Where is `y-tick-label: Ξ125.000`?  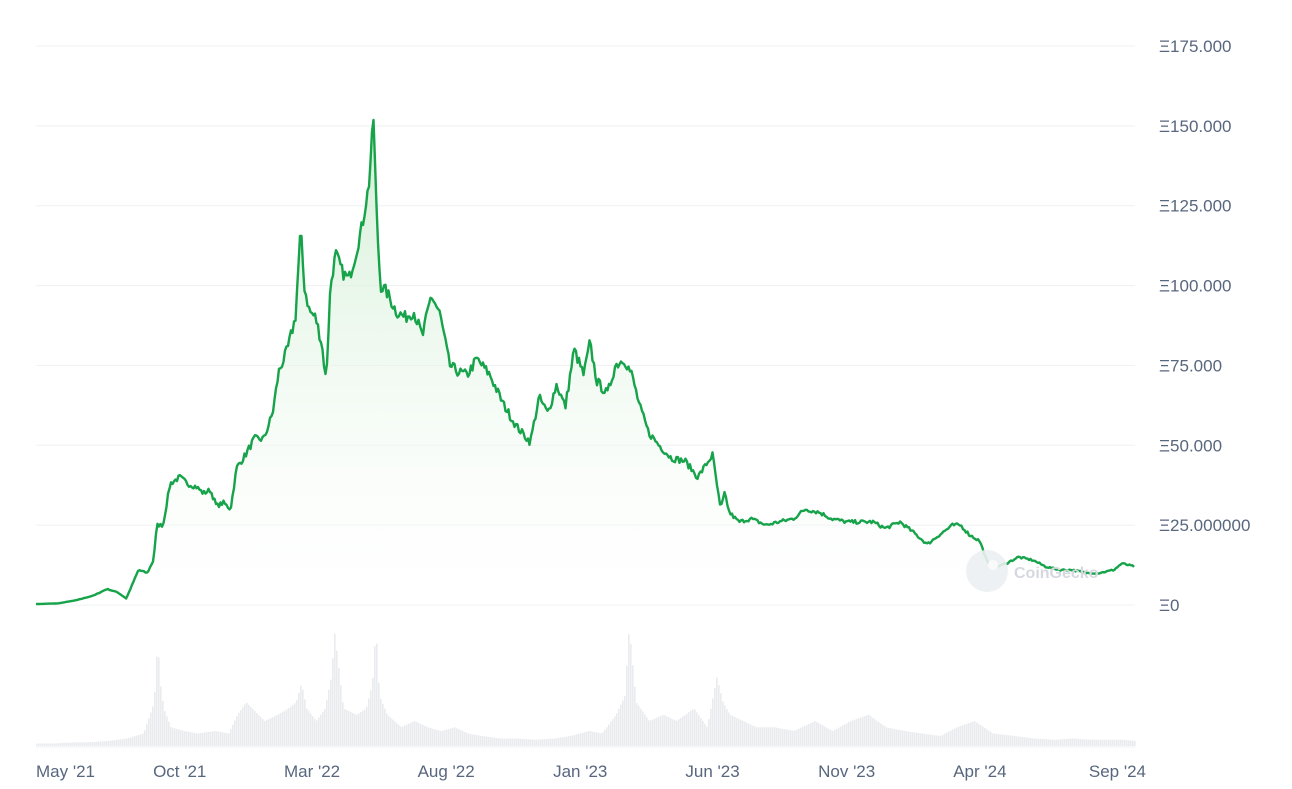 y-tick-label: Ξ125.000 is located at coordinates (1195, 206).